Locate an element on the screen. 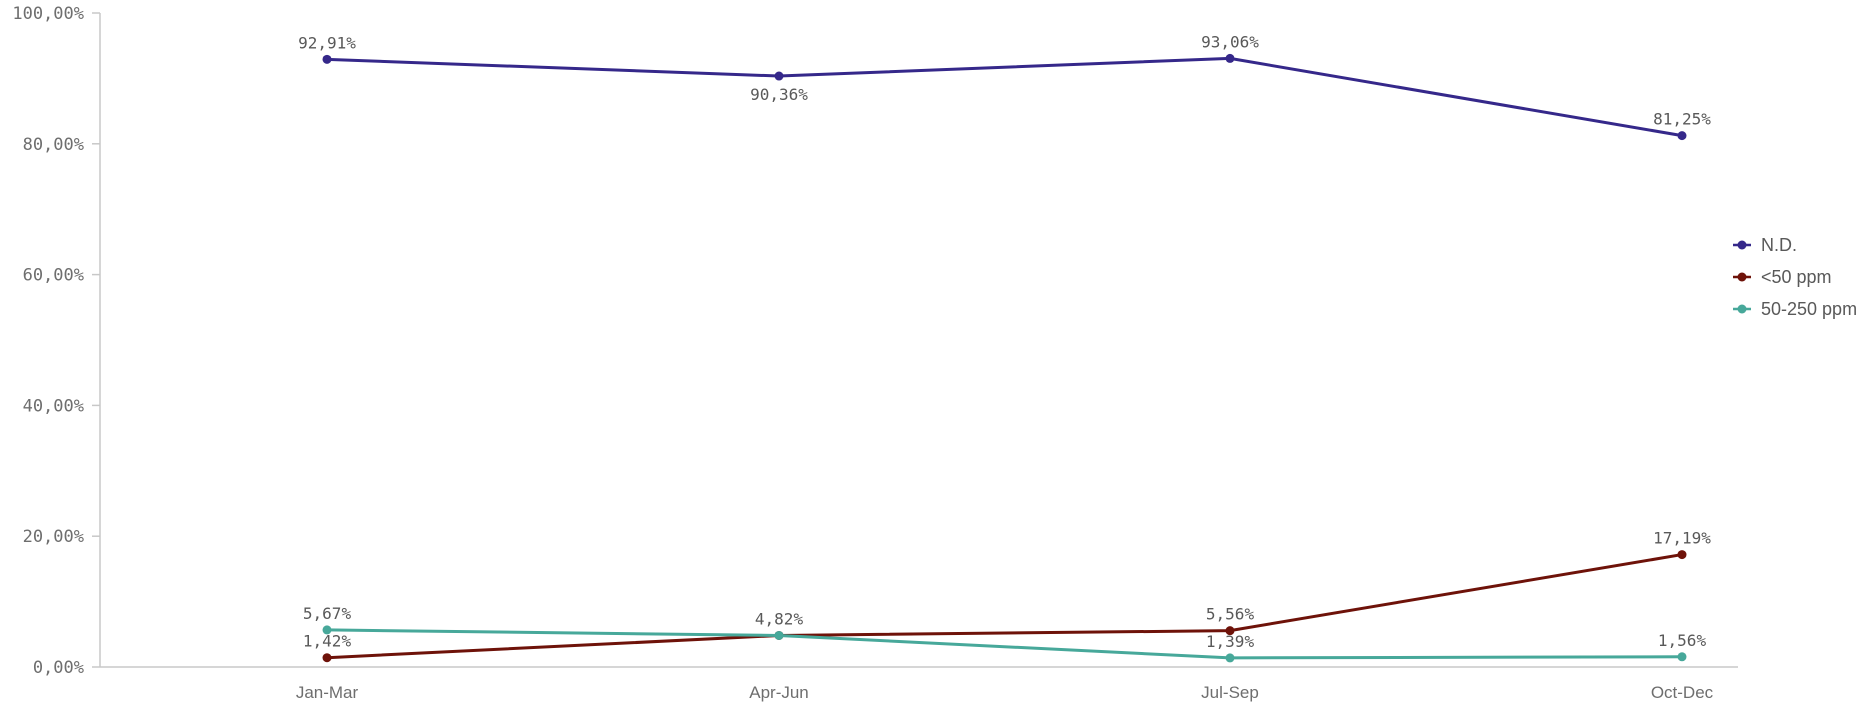  y-tick-label: 40,00% is located at coordinates (53, 406).